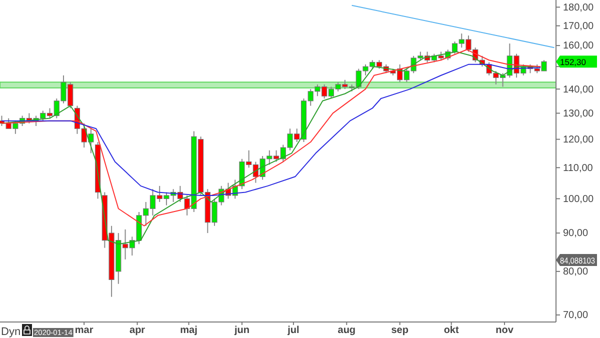 The image size is (600, 338). Describe the element at coordinates (578, 168) in the screenshot. I see `y-tick-label: 110,00` at that location.